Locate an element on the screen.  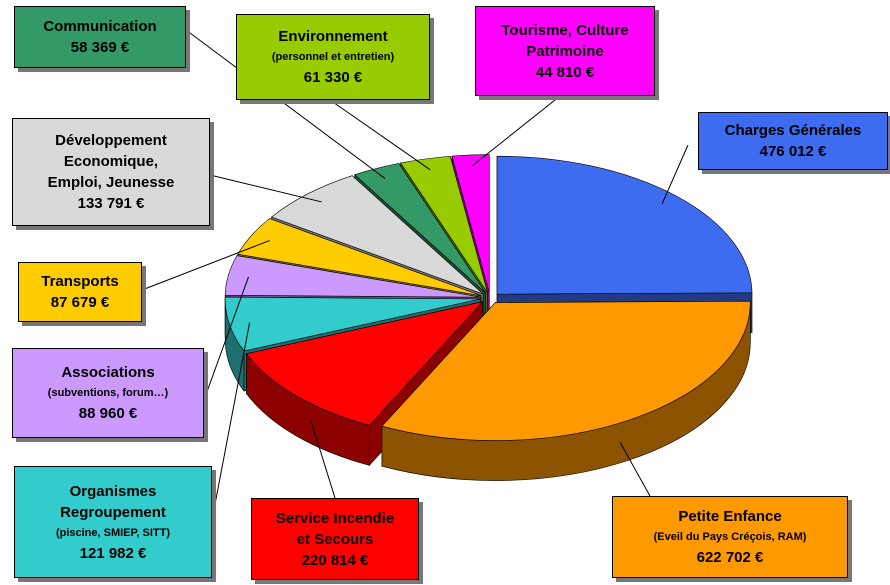
callout-box: Service Incendie et Secours 220 814 € is located at coordinates (335, 539).